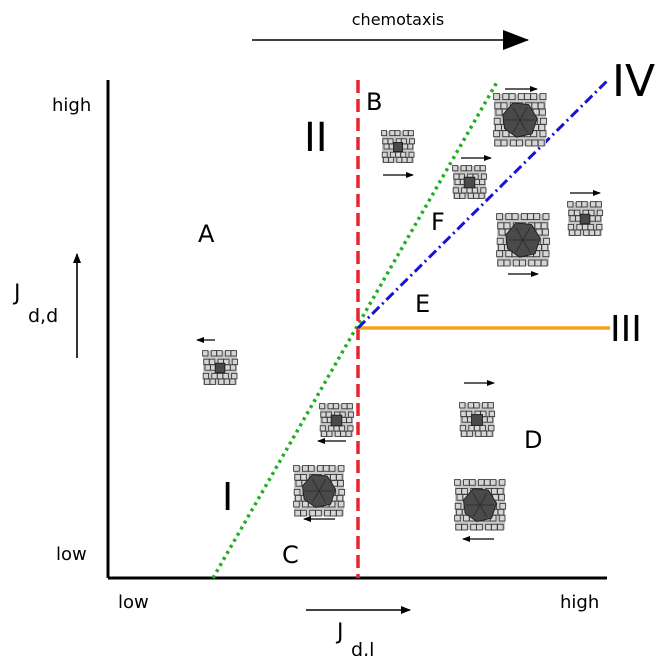 The image size is (664, 656). Describe the element at coordinates (626, 329) in the screenshot. I see `line-III-label: III` at that location.